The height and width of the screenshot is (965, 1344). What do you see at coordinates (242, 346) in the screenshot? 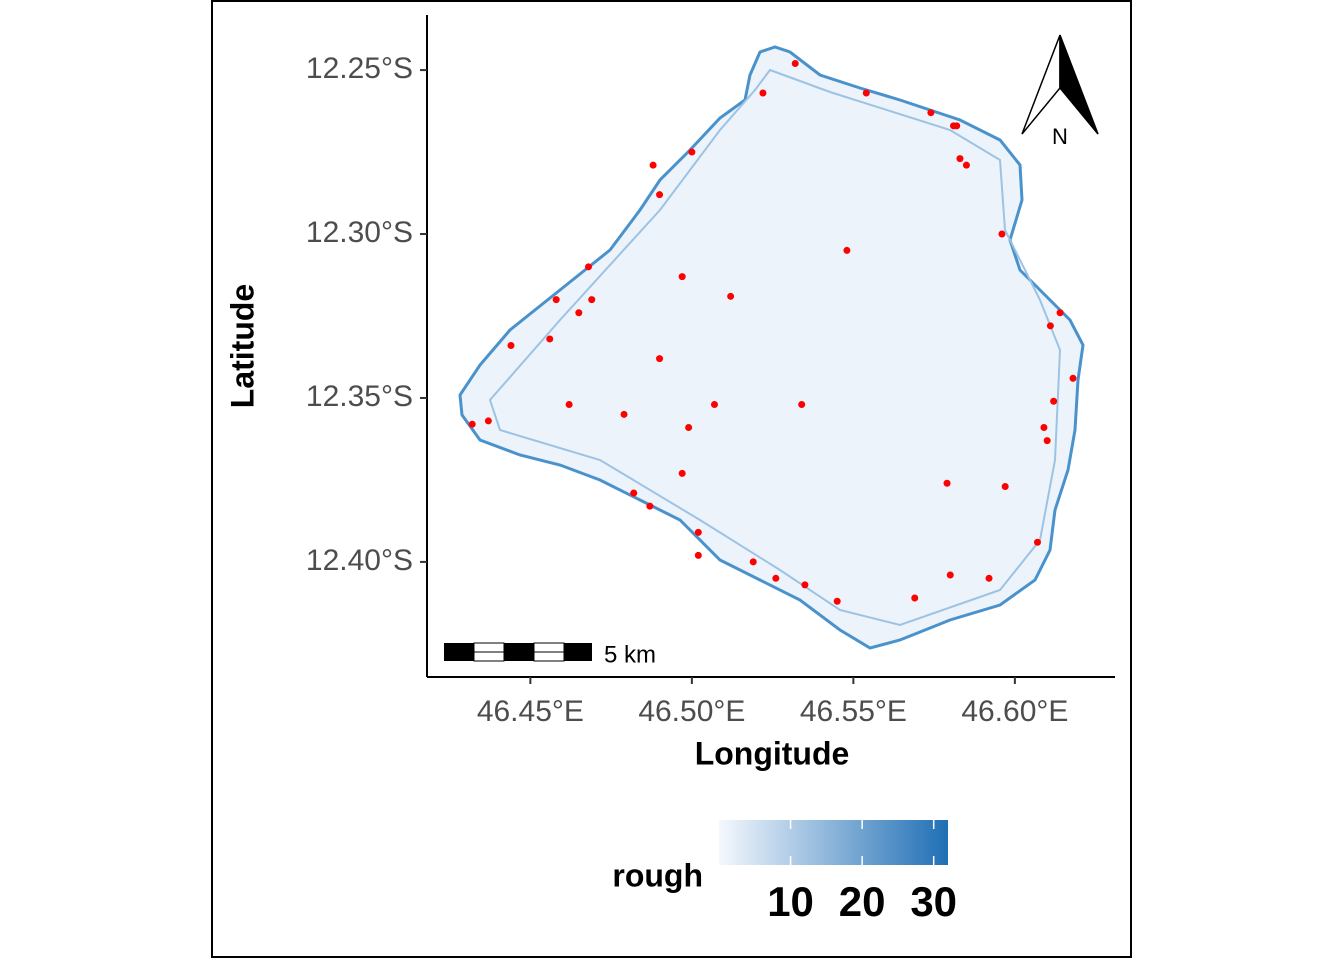
I see `y-axis-title: Latitude` at bounding box center [242, 346].